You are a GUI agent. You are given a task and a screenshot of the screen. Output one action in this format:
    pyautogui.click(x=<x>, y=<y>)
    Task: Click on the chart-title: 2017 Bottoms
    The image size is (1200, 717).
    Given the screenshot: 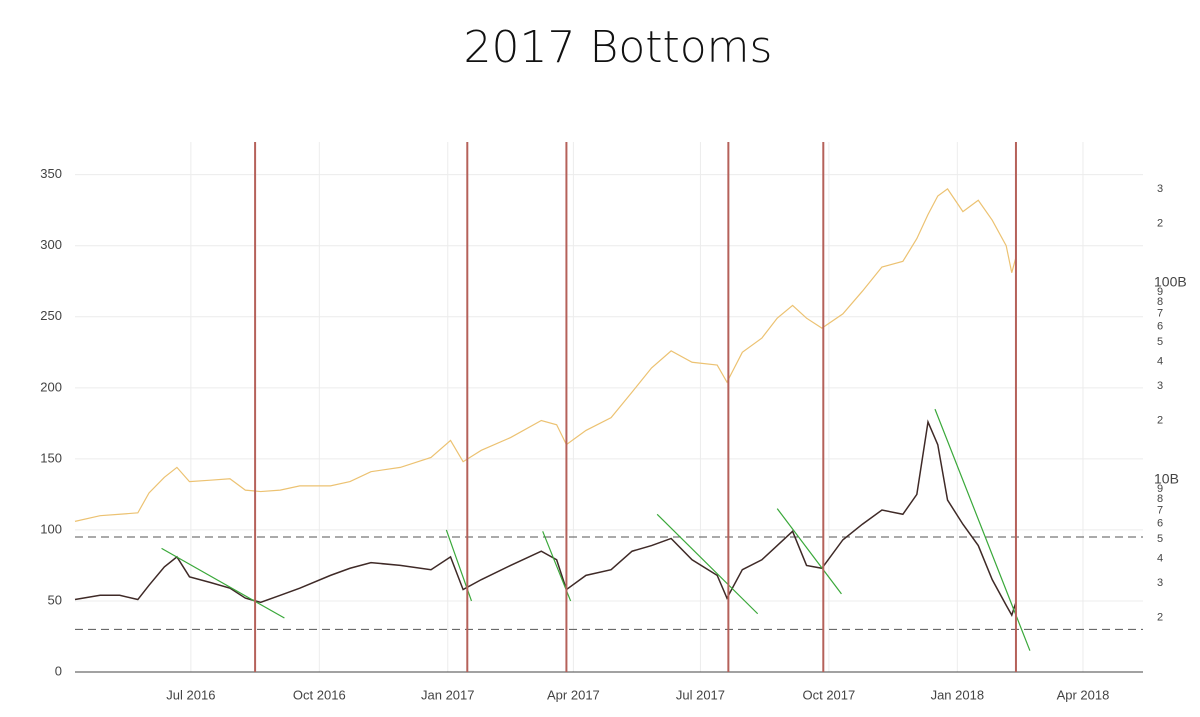 What is the action you would take?
    pyautogui.click(x=618, y=47)
    